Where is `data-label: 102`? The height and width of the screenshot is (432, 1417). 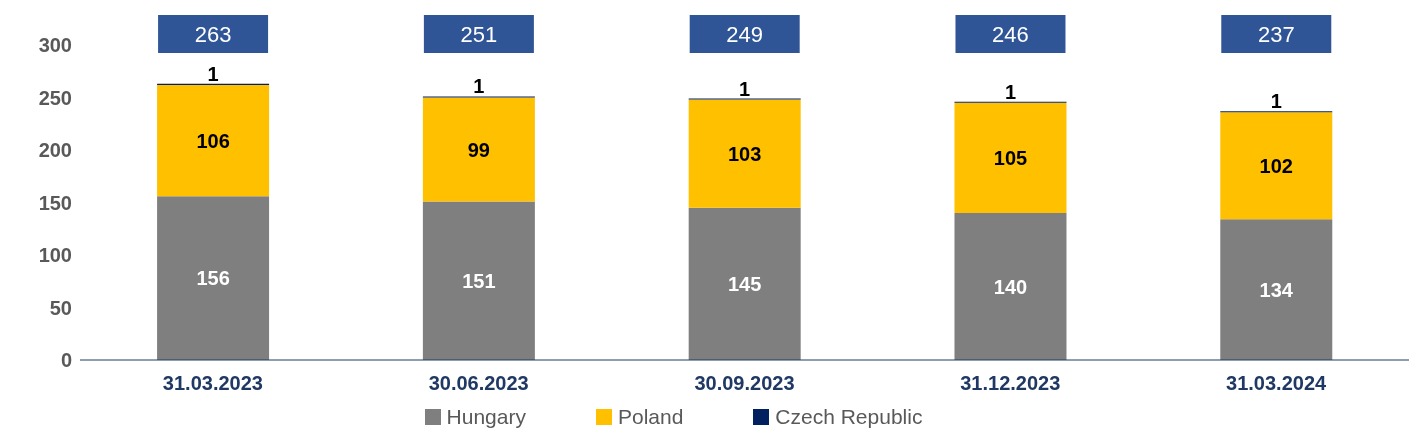
data-label: 102 is located at coordinates (1276, 165).